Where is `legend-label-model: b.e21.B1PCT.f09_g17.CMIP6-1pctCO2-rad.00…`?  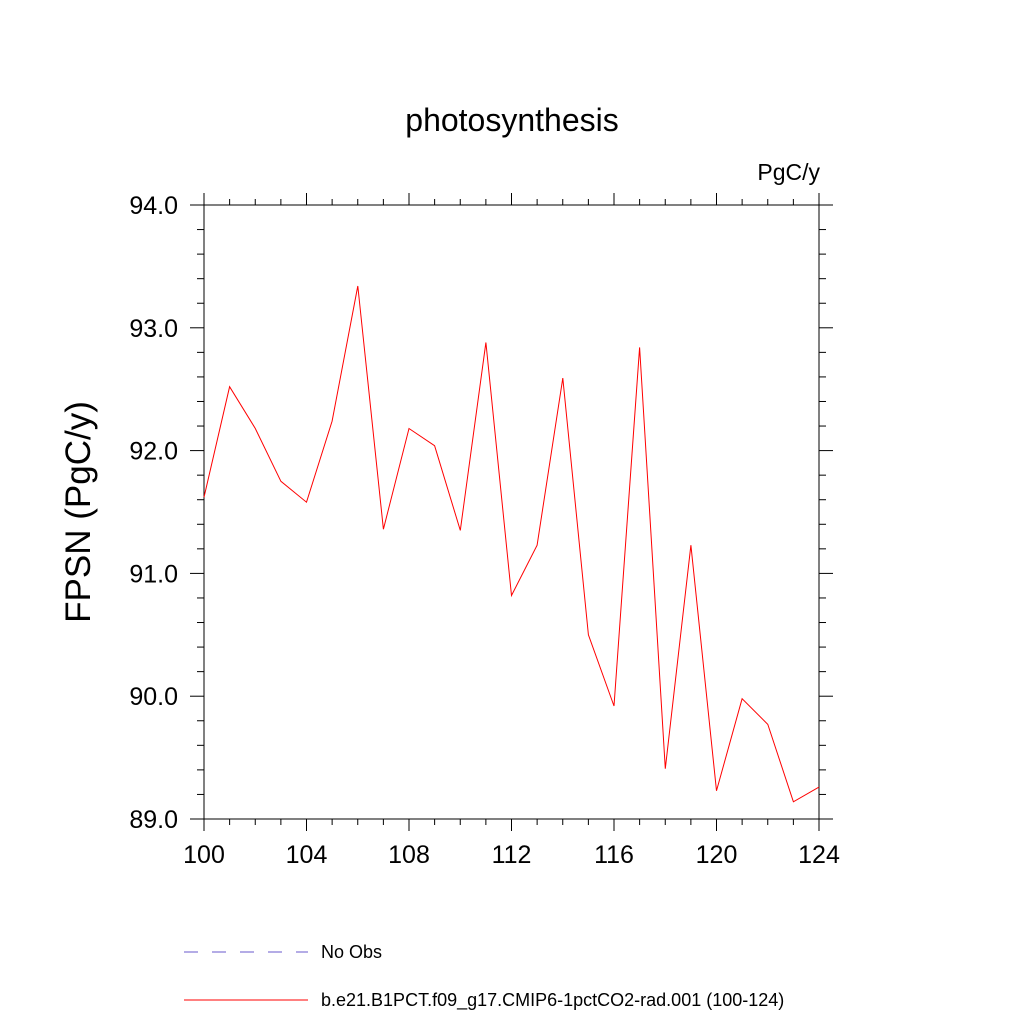
legend-label-model: b.e21.B1PCT.f09_g17.CMIP6-1pctCO2-rad.00… is located at coordinates (552, 1000).